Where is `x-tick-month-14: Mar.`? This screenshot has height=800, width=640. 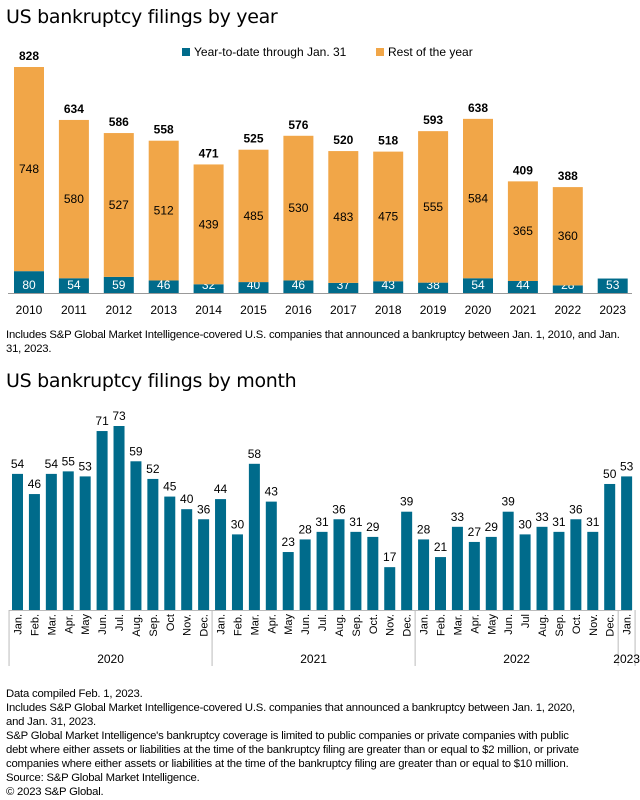 x-tick-month-14: Mar. is located at coordinates (255, 624).